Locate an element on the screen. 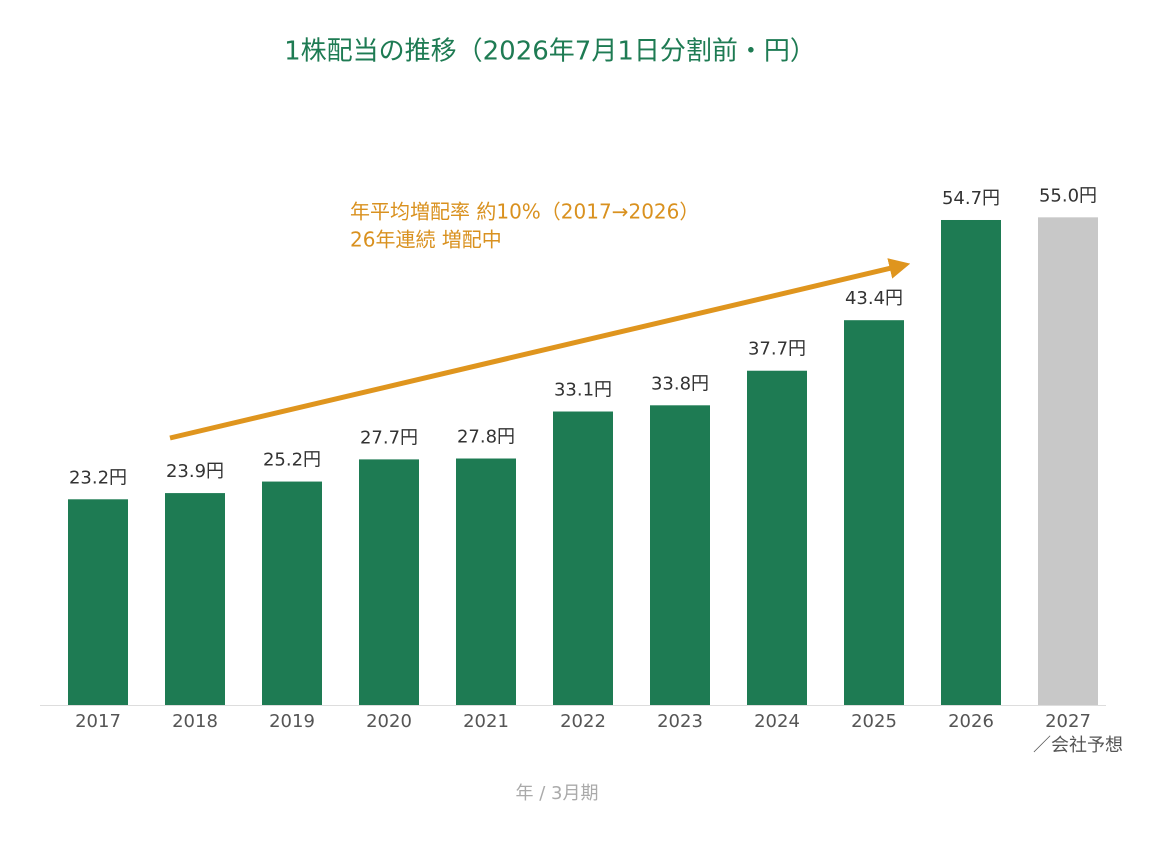 This screenshot has width=1160, height=844. value-label: 43.4円 is located at coordinates (874, 298).